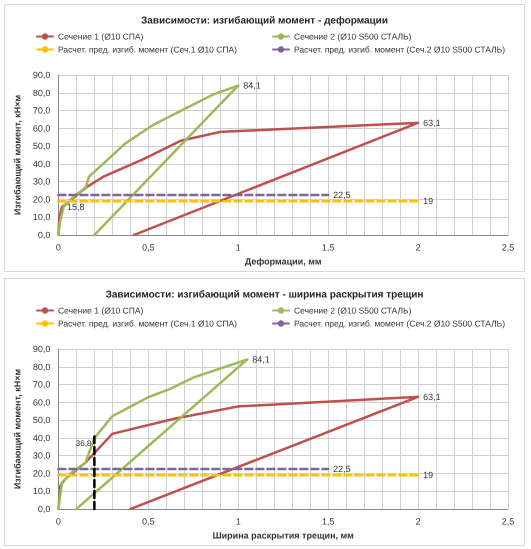 The height and width of the screenshot is (549, 531). What do you see at coordinates (265, 295) in the screenshot?
I see `chart-title: Зависимости: изгибающий момент - ширина раскрытия трещин` at bounding box center [265, 295].